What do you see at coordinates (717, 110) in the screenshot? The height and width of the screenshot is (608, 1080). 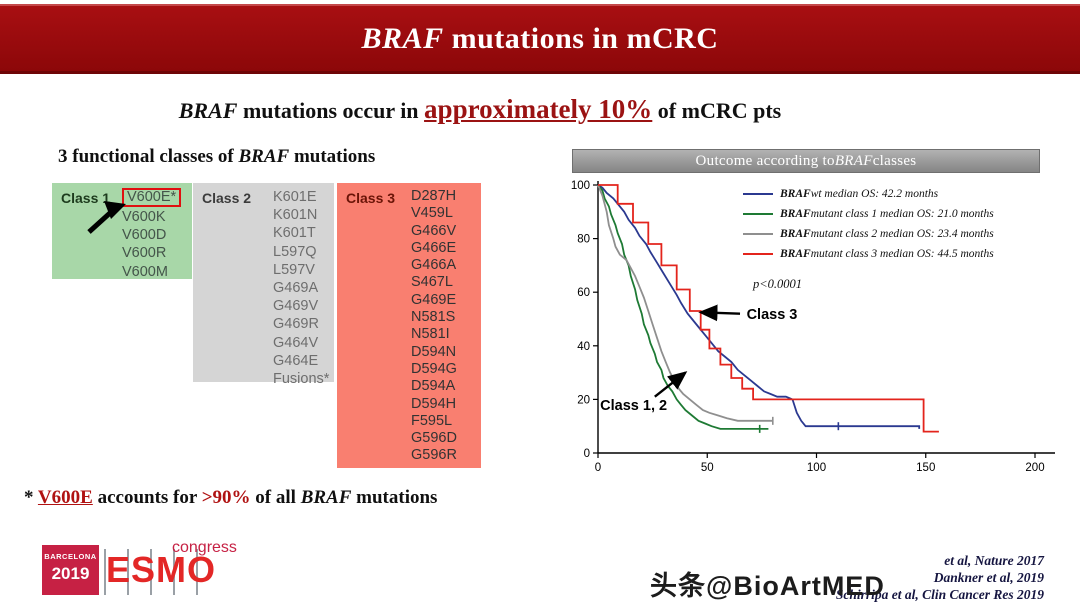 I see `subtitle-post: of mCRC pts` at bounding box center [717, 110].